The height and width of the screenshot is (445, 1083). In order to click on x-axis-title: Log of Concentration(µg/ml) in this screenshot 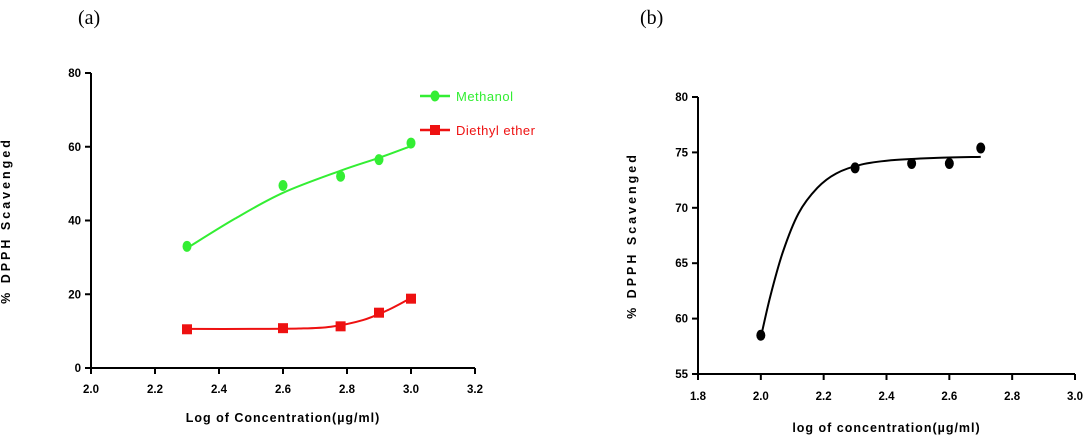, I will do `click(283, 418)`.